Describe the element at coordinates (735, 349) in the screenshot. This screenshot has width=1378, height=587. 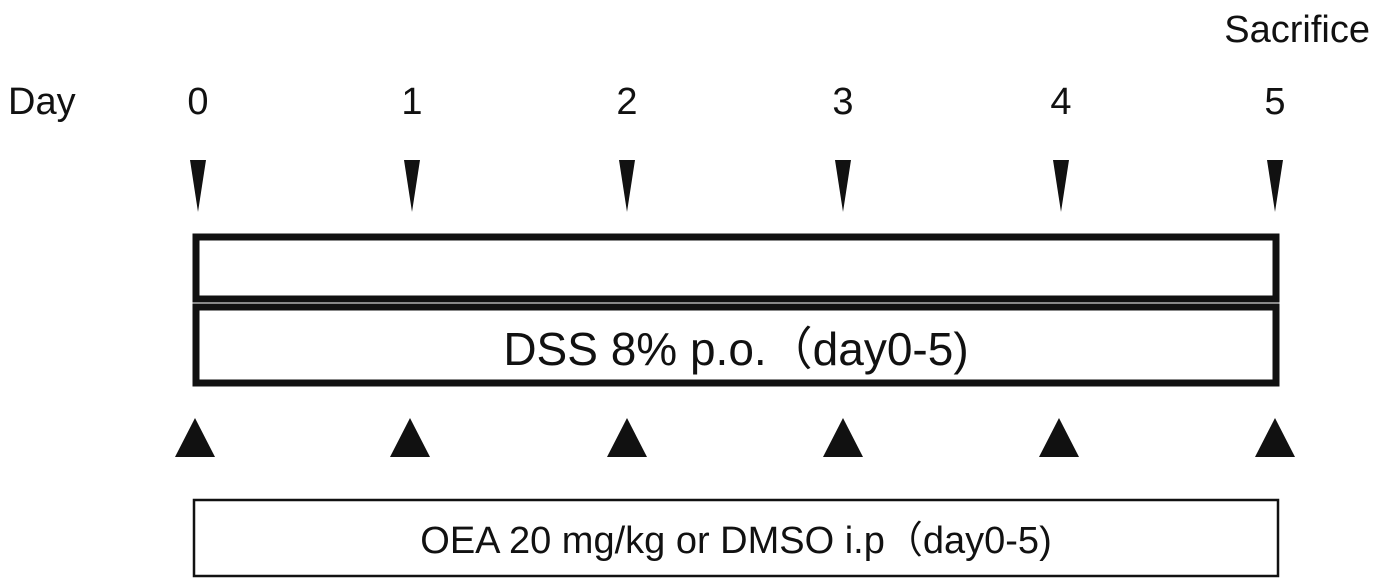
I see `dss-label: DSS 8% p.o.（day0-5)` at that location.